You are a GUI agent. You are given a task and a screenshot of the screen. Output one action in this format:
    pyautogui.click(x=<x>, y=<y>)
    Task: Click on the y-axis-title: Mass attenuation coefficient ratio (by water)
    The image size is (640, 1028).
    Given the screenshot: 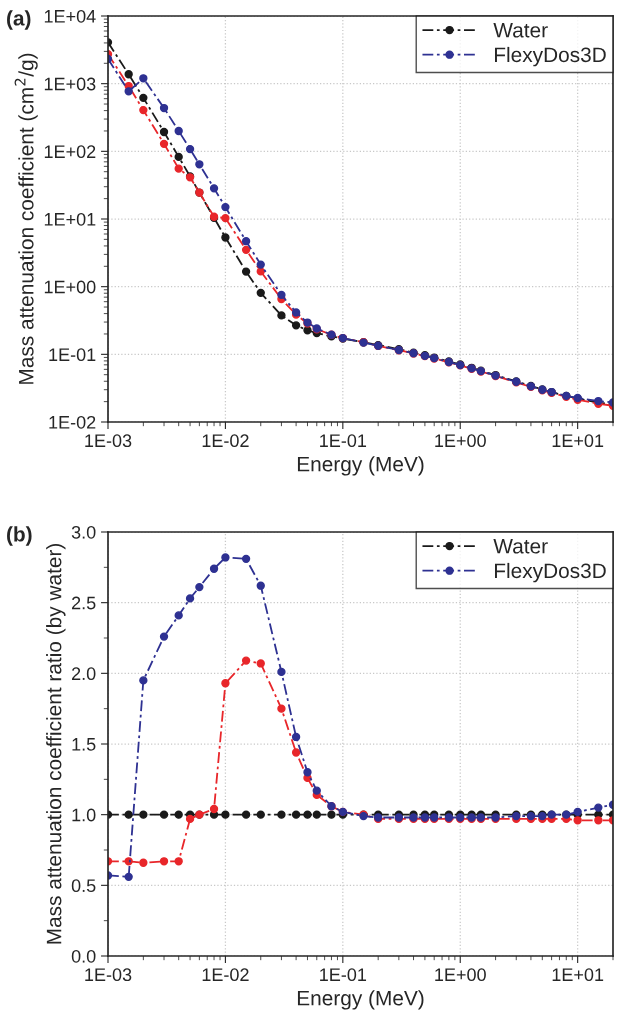 What is the action you would take?
    pyautogui.click(x=56, y=743)
    